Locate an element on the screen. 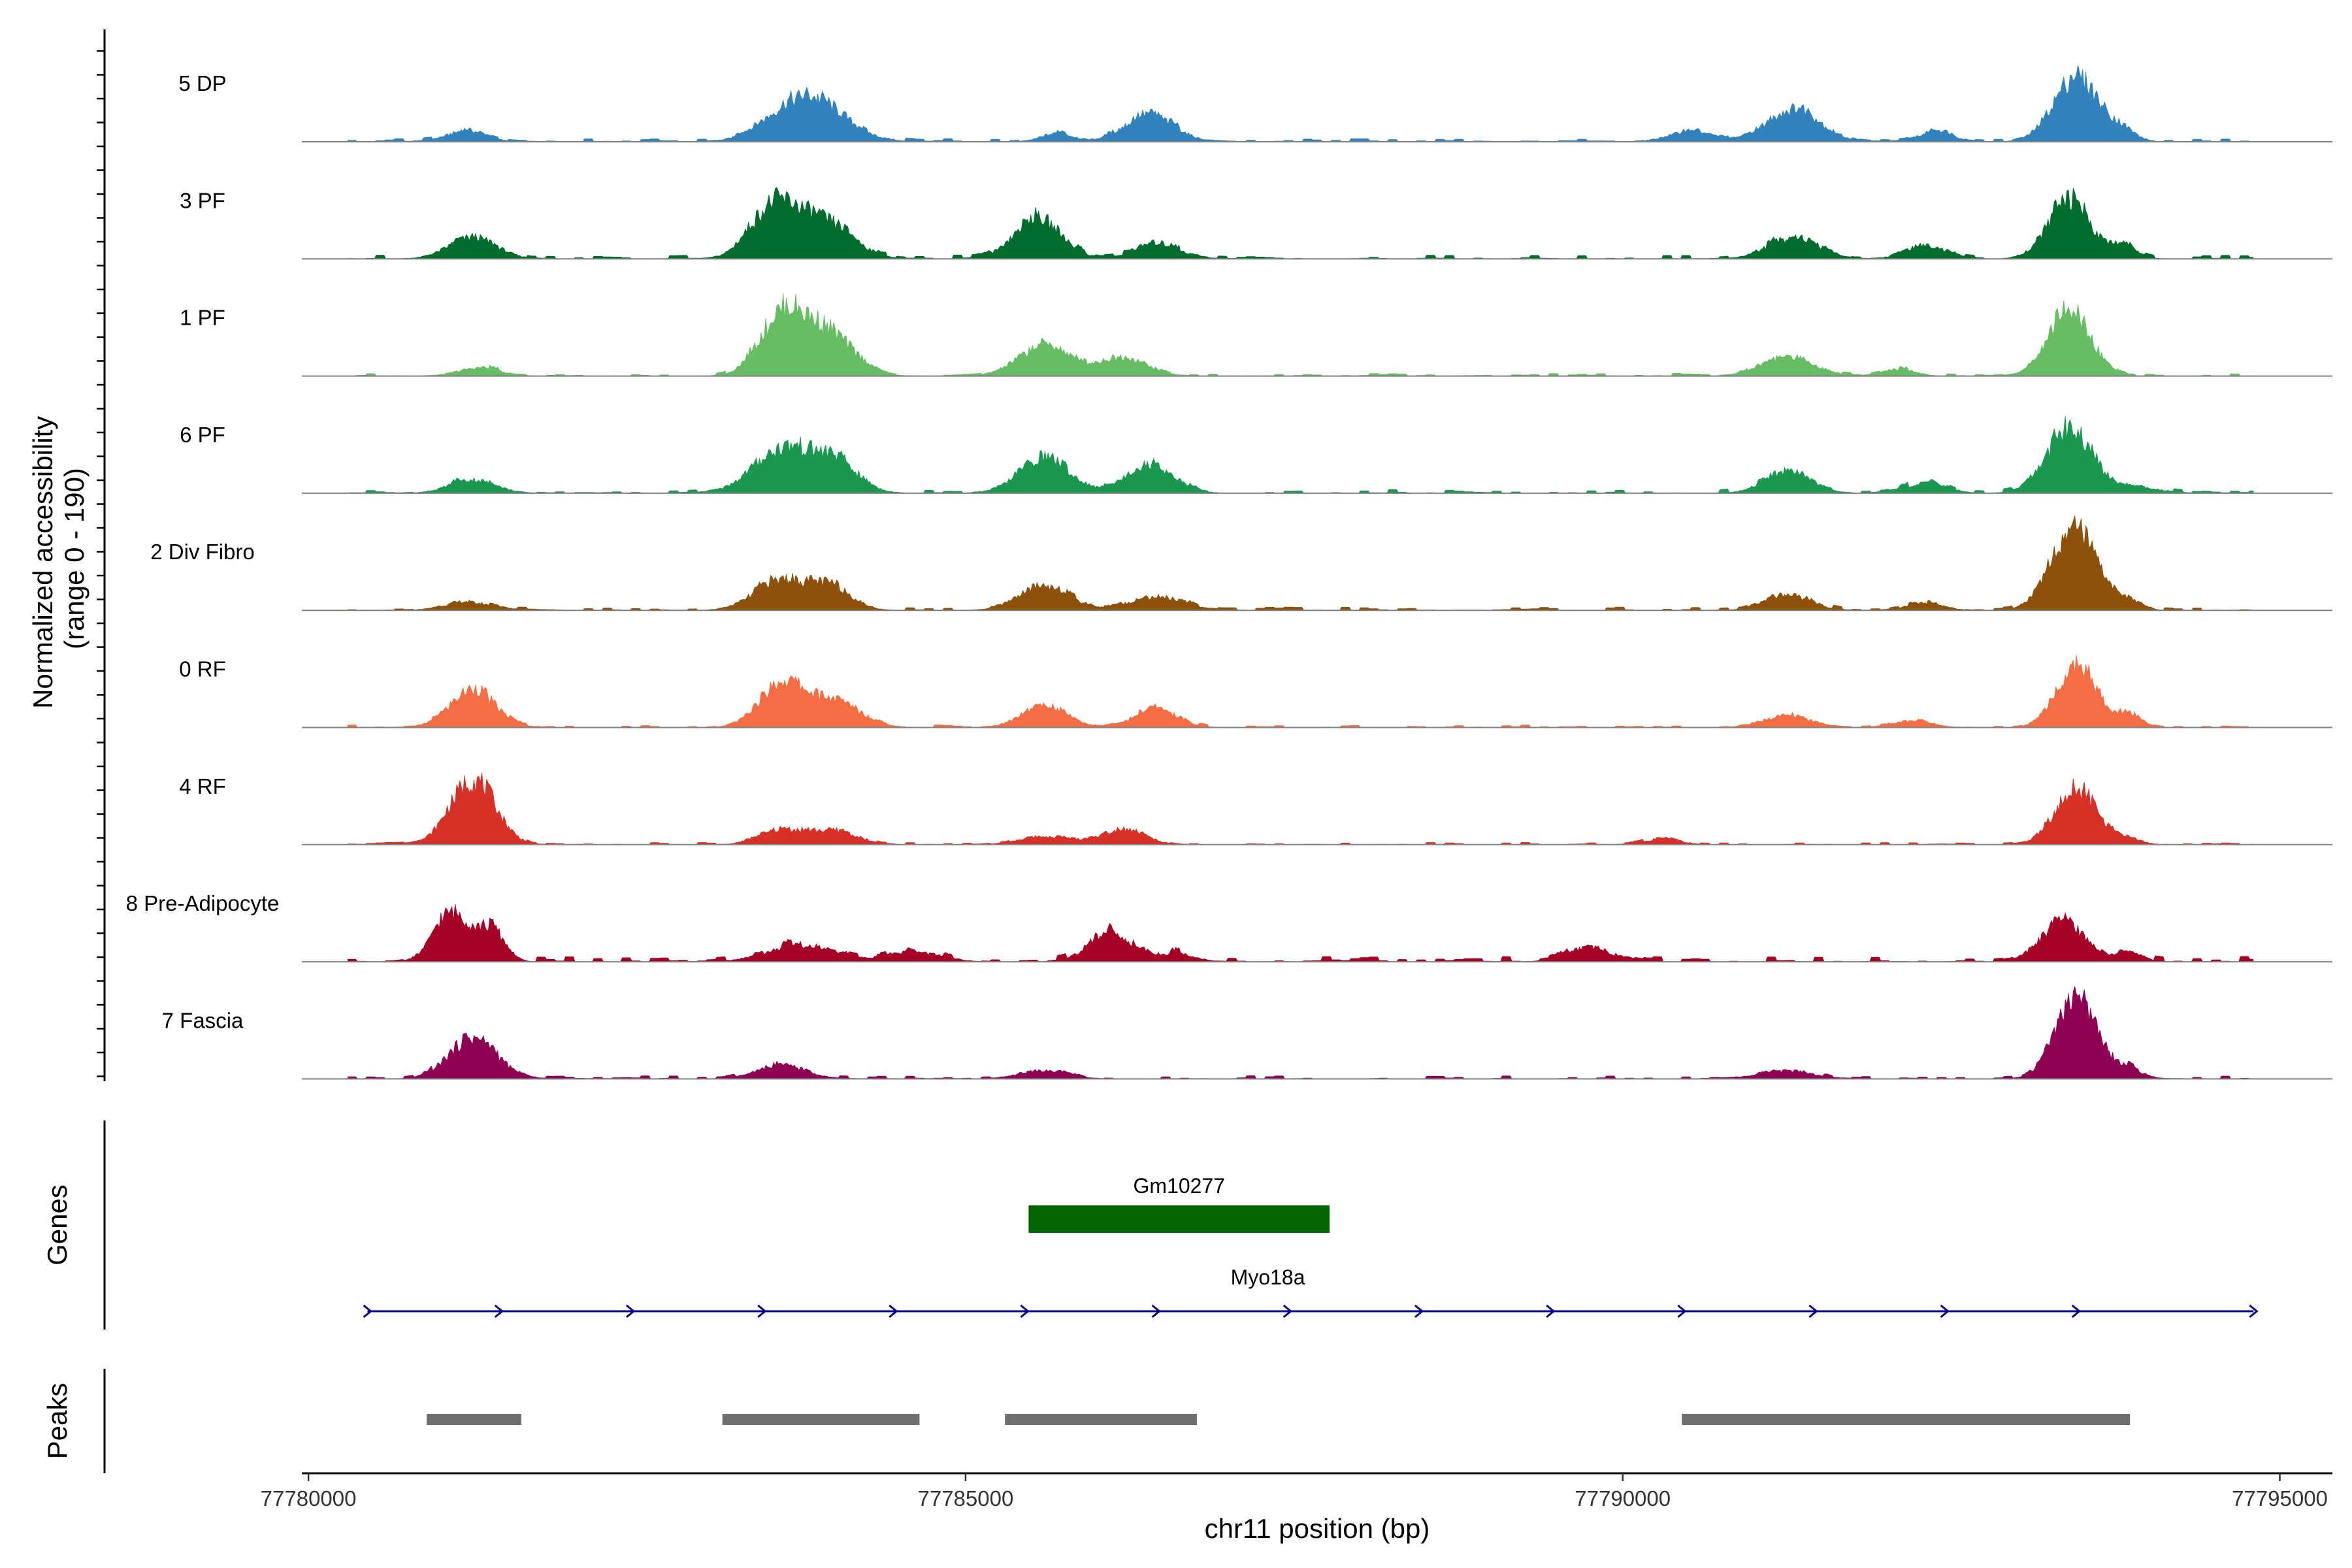 The height and width of the screenshot is (1568, 2352). gene-gm10277: Gm10277 is located at coordinates (1179, 1203).